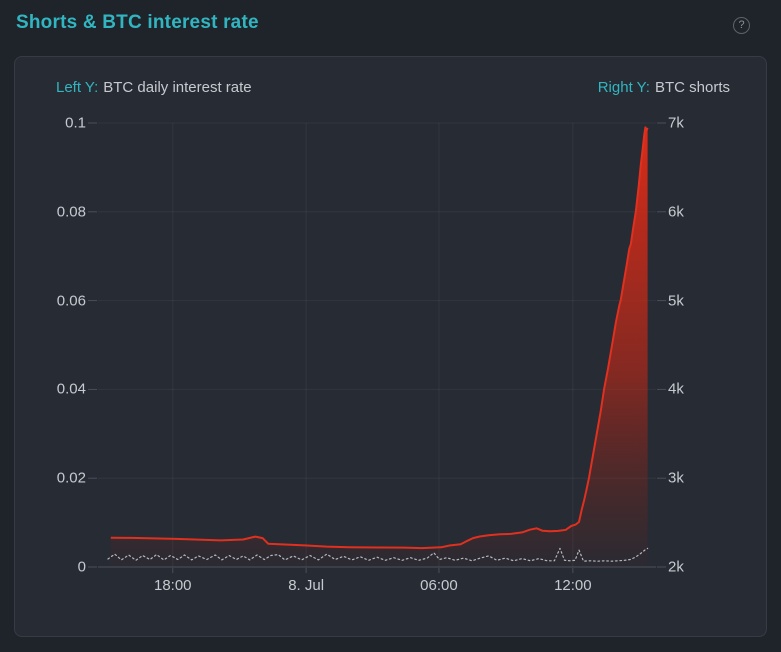 The image size is (781, 652). Describe the element at coordinates (676, 389) in the screenshot. I see `right-axis-tick-label: 4k` at that location.